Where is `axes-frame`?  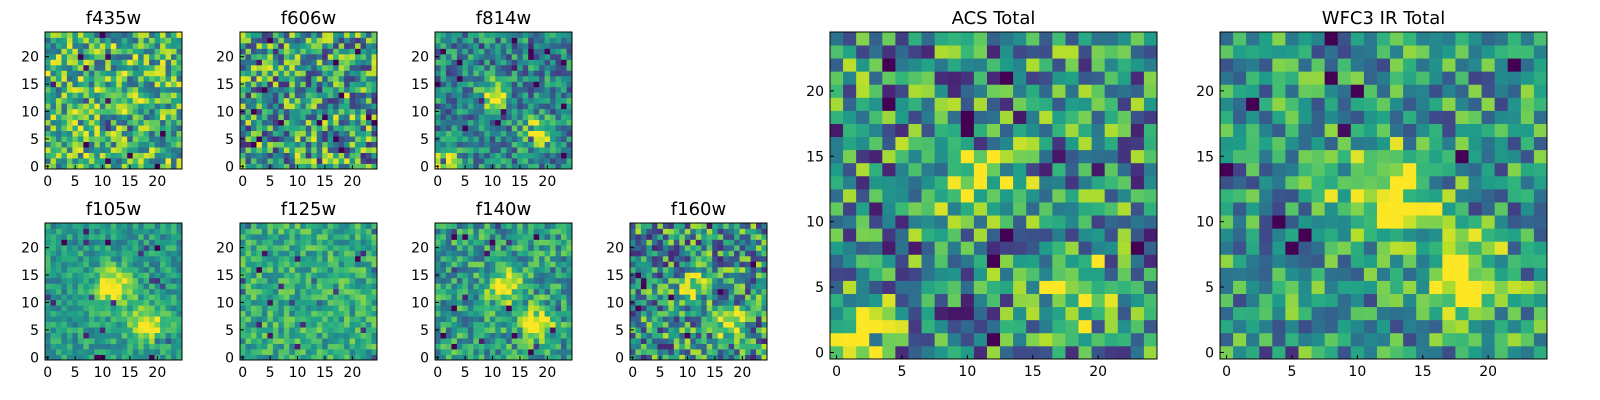
axes-frame is located at coordinates (698, 291).